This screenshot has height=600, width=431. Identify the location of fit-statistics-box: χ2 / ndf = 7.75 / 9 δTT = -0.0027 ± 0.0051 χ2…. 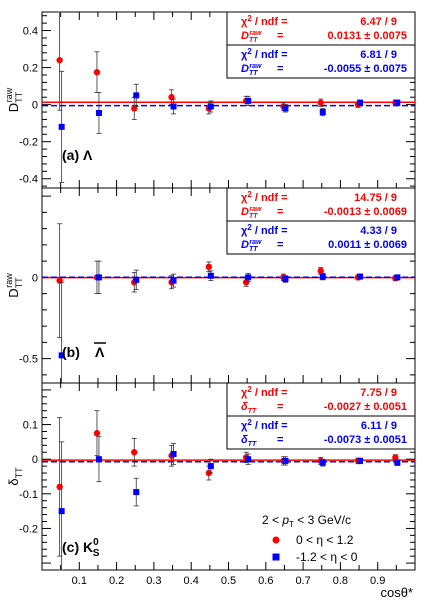
(321, 416).